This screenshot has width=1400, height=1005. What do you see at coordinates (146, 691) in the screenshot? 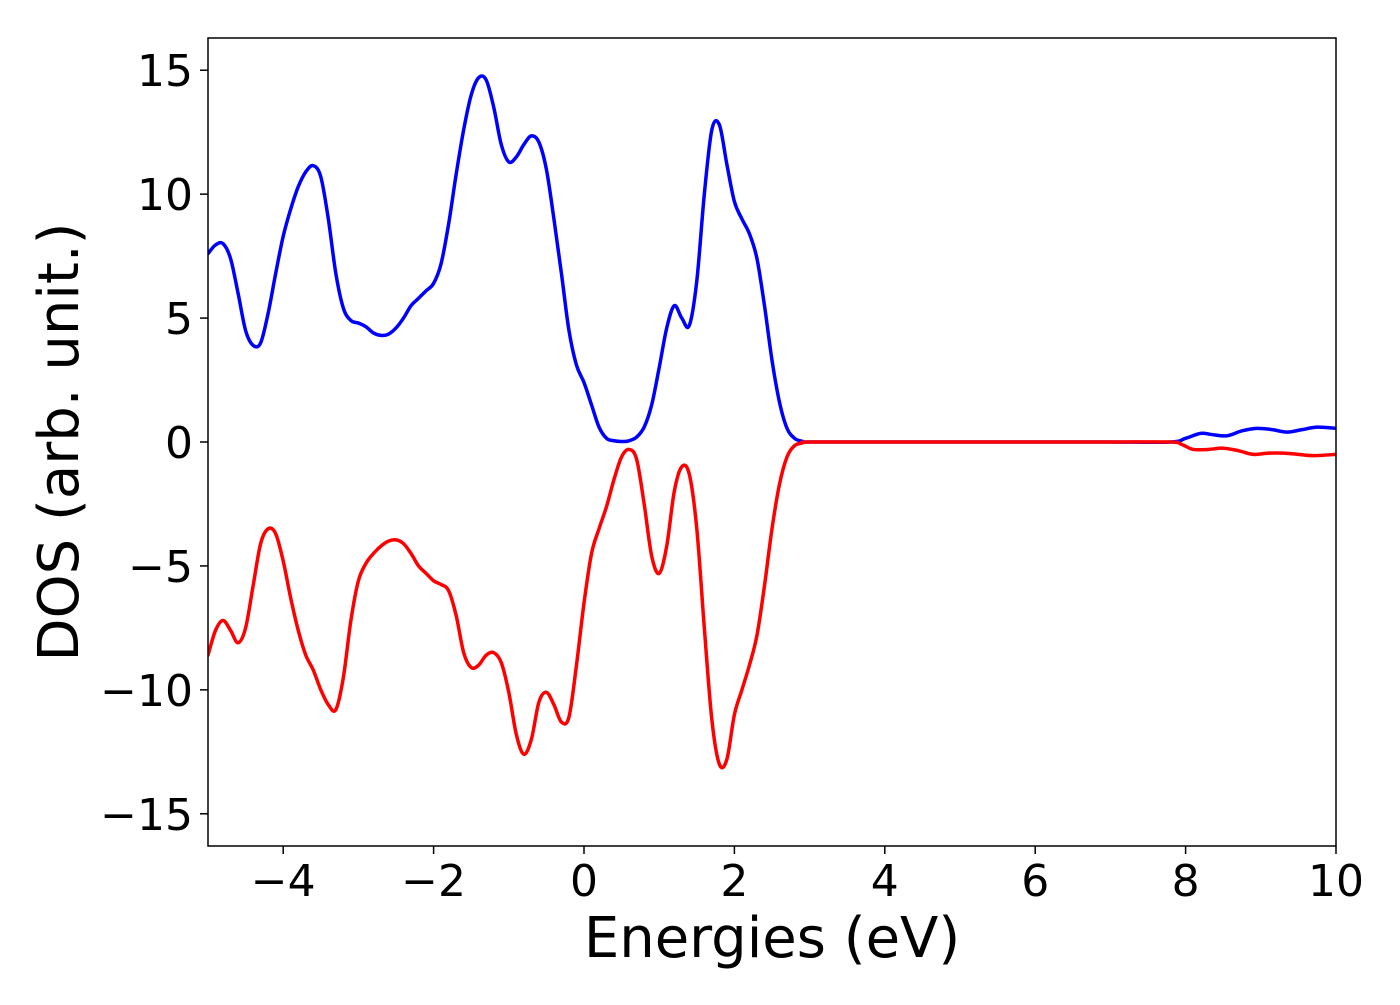
I see `y-tick-label: −10` at bounding box center [146, 691].